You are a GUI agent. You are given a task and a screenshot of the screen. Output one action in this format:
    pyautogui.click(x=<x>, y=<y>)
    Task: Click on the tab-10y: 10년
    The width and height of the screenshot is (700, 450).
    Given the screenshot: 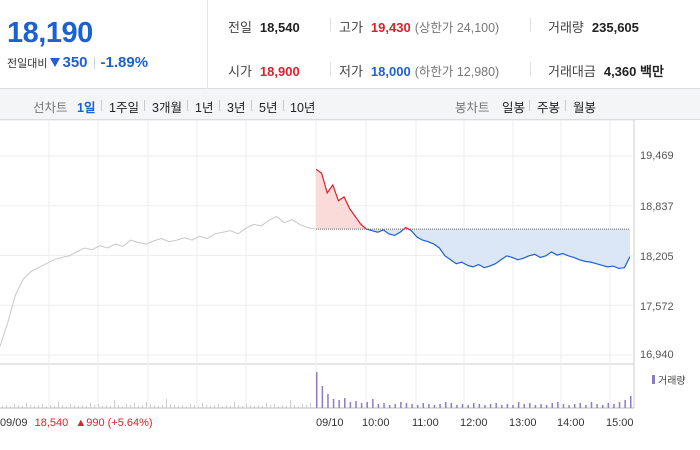 What is the action you would take?
    pyautogui.click(x=303, y=108)
    